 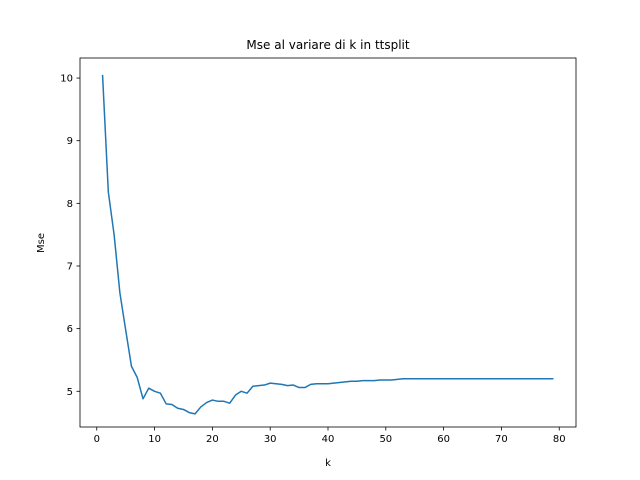 I want to click on x-tick-label: 60, so click(x=443, y=439).